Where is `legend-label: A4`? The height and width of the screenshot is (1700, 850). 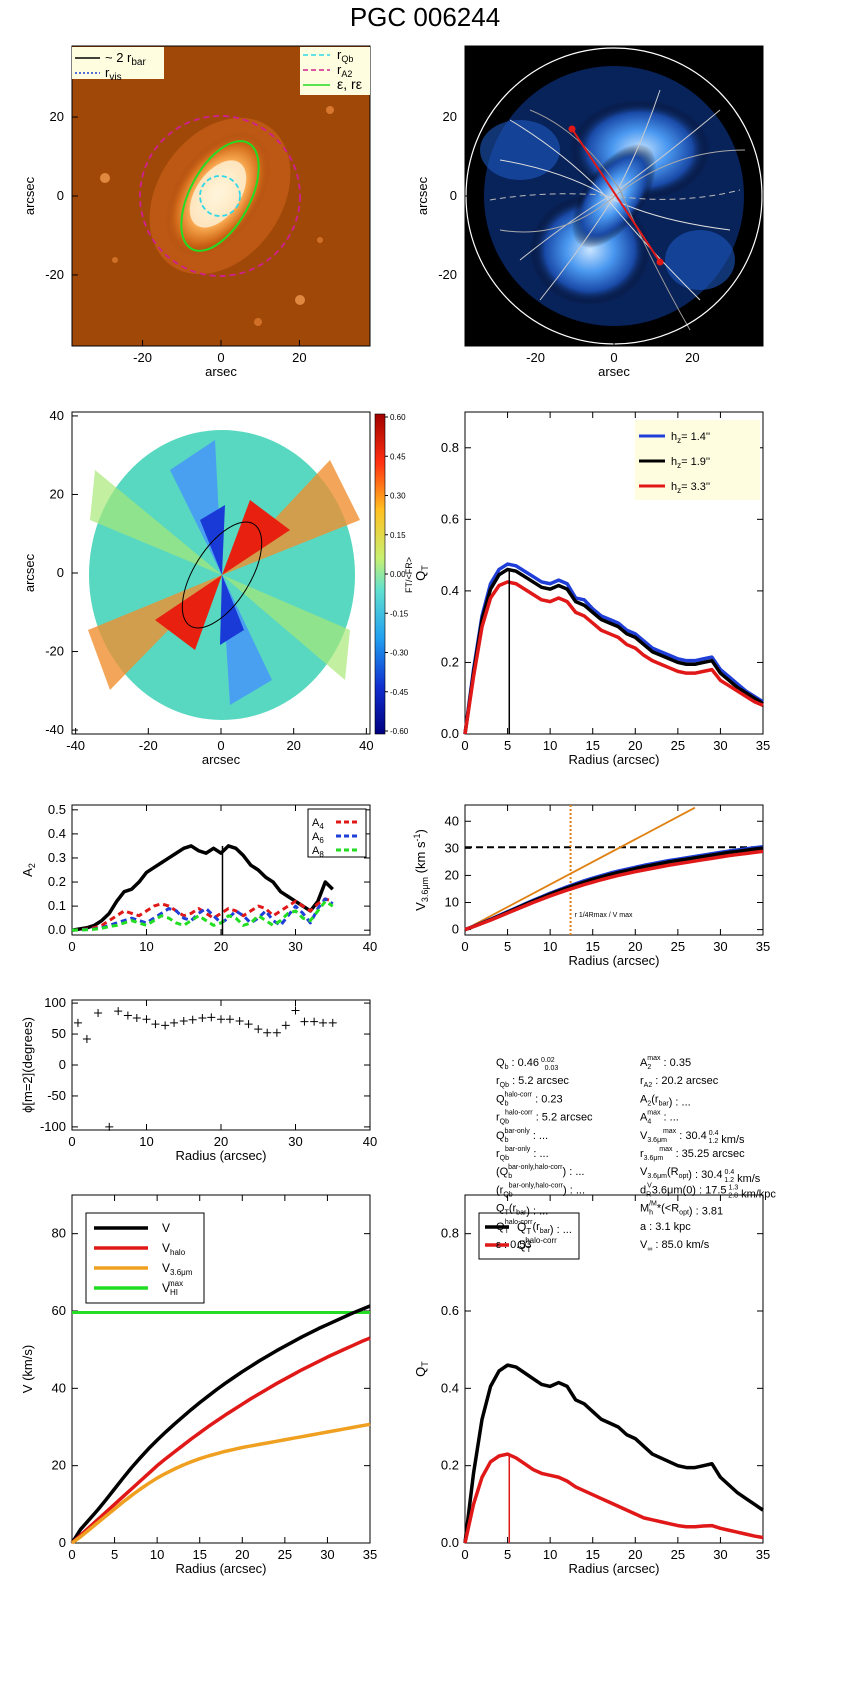 legend-label: A4 is located at coordinates (318, 824).